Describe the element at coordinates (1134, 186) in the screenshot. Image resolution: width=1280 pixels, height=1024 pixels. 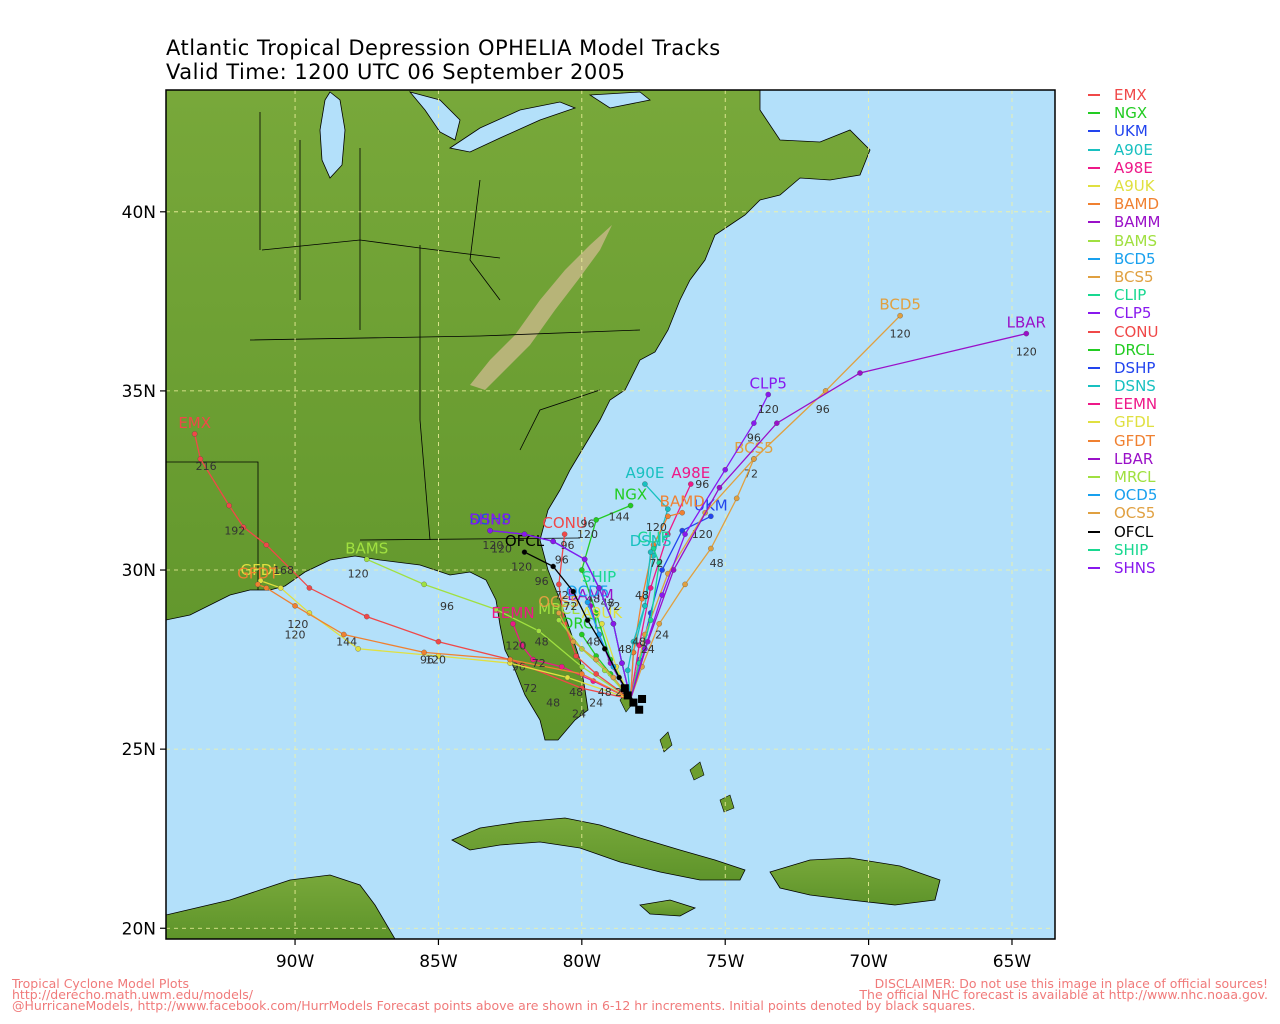
I see `legend-label: A9UK` at that location.